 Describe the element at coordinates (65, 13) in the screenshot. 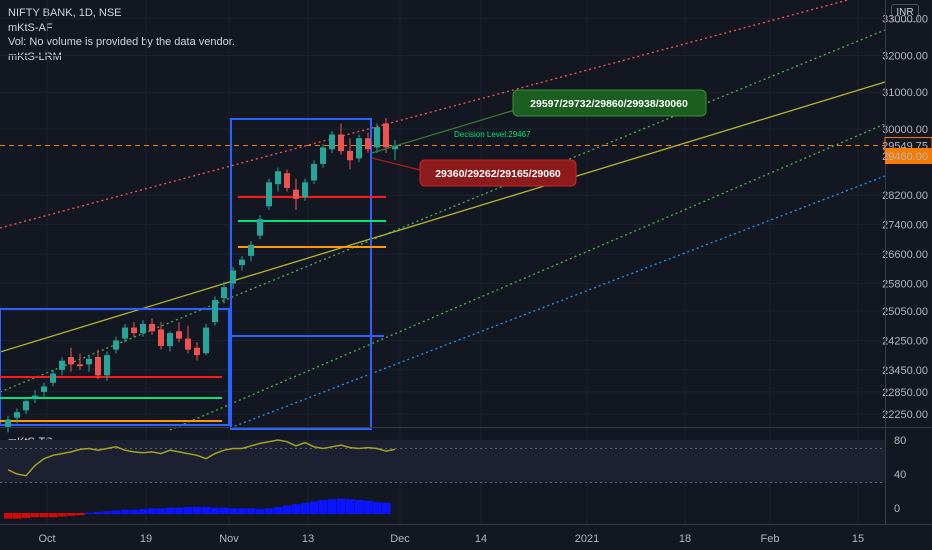

I see `symbol-title: NIFTY BANK, 1D, NSE` at that location.